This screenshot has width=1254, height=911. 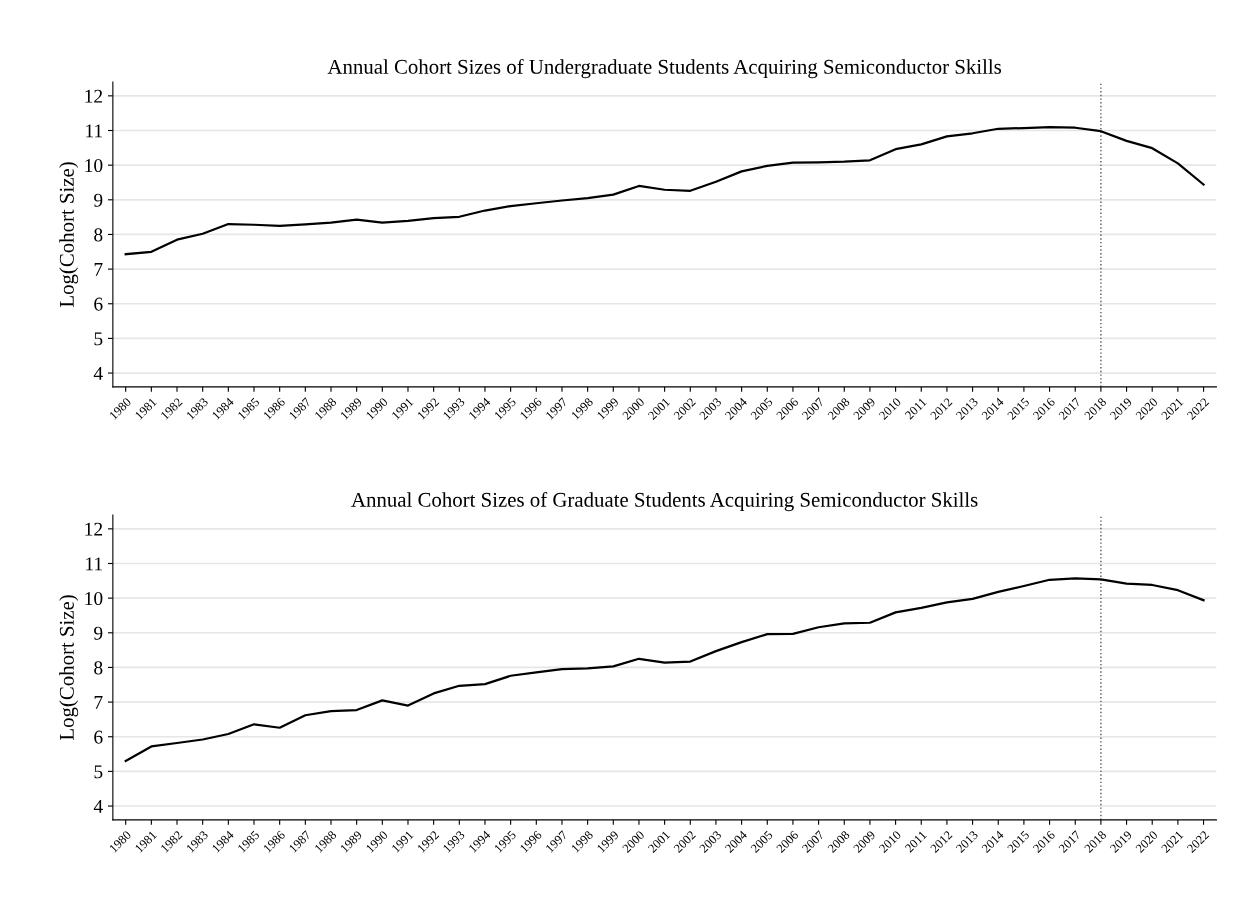 What do you see at coordinates (664, 501) in the screenshot?
I see `chart-title: Annual Cohort Sizes of Graduate Students Acquiring Semiconductor Skills` at bounding box center [664, 501].